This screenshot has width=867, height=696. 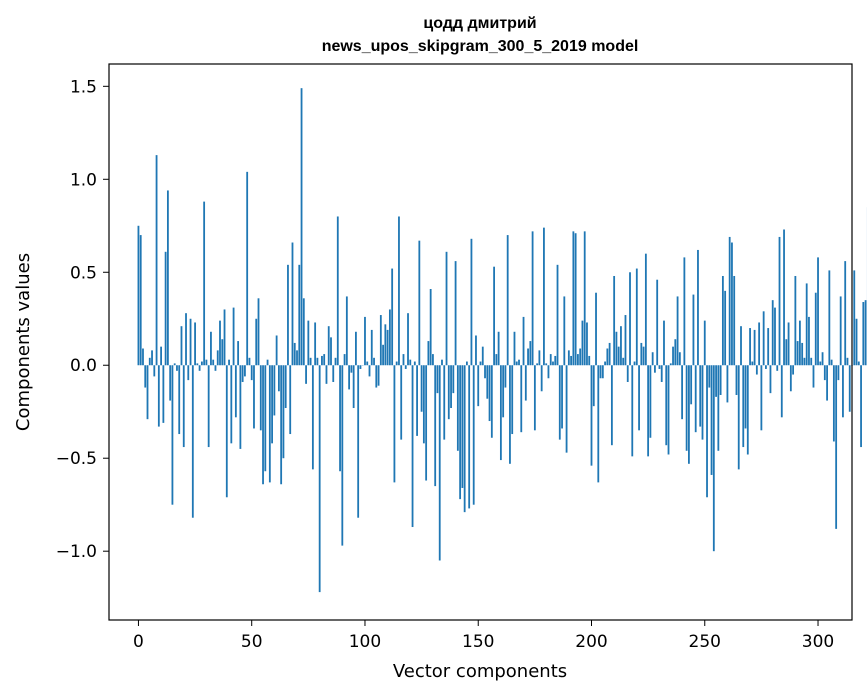 What do you see at coordinates (76, 552) in the screenshot?
I see `y-tick-label: −1.0` at bounding box center [76, 552].